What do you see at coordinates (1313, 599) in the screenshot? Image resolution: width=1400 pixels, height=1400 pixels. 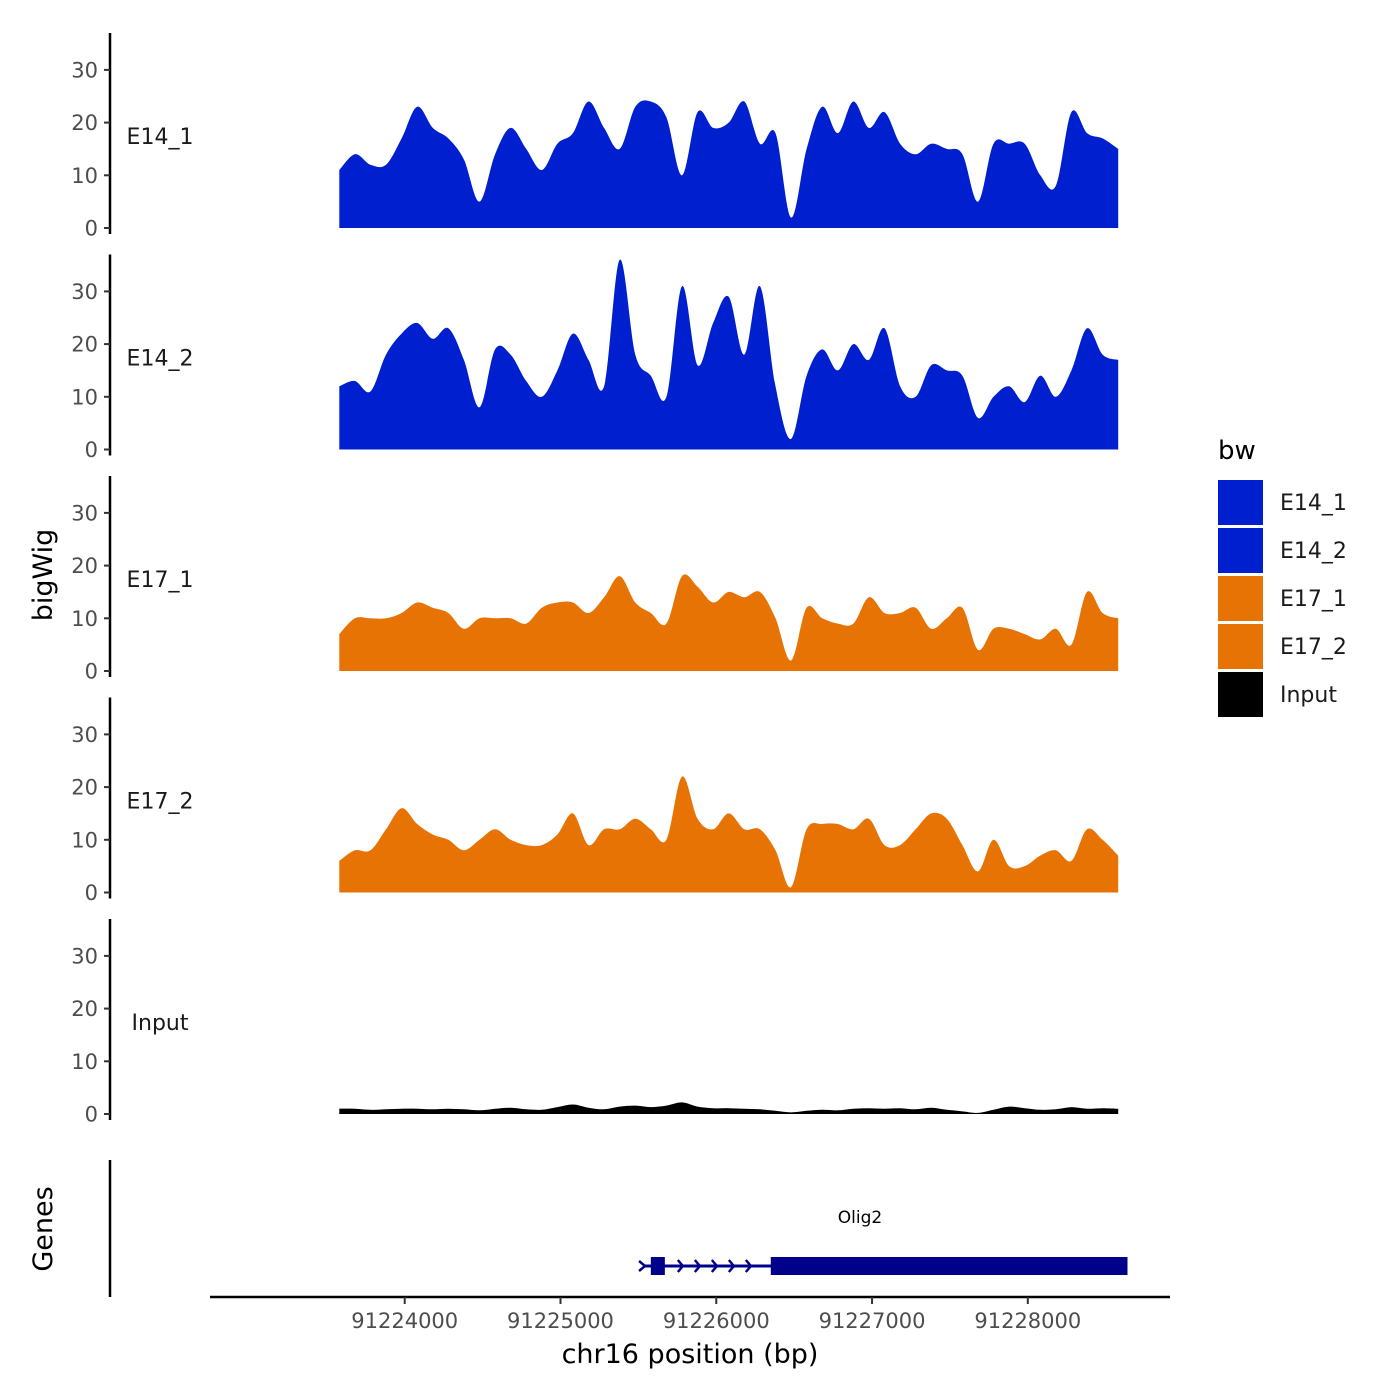 I see `legend-label: E17_1` at bounding box center [1313, 599].